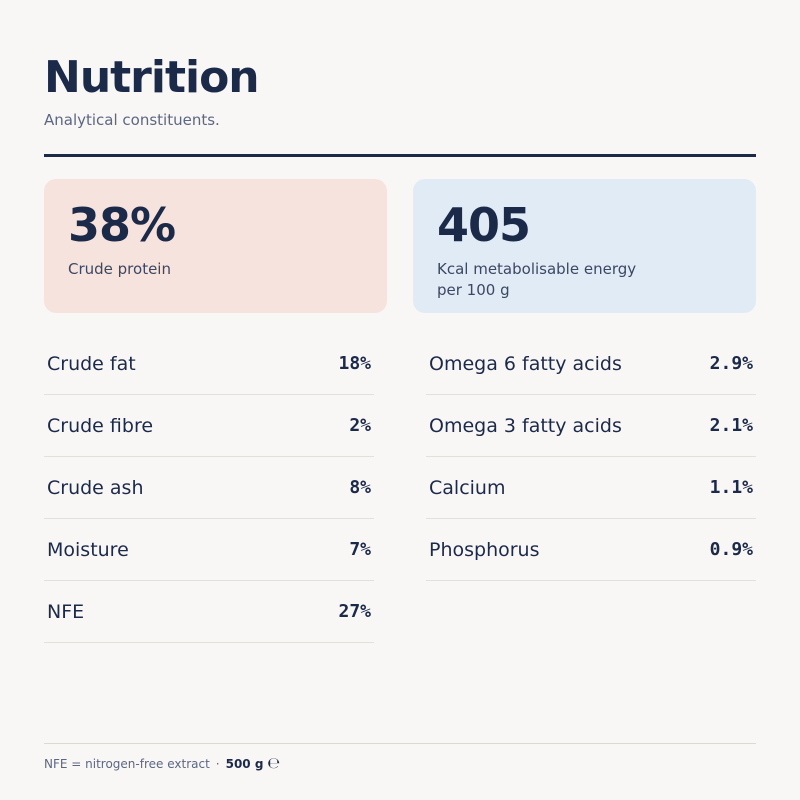 This screenshot has height=800, width=800. Describe the element at coordinates (209, 550) in the screenshot. I see `constituent-row: Moisture 7%` at that location.